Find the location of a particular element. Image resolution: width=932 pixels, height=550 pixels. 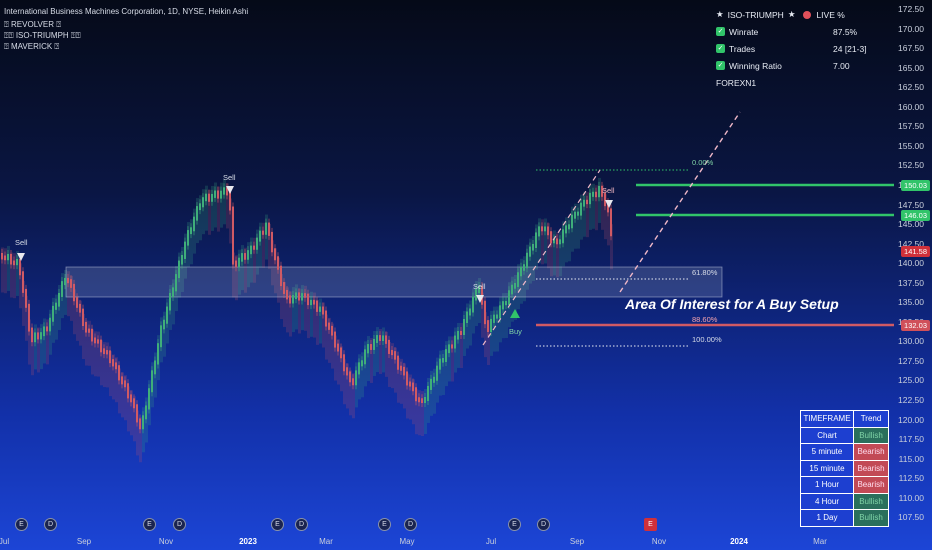

trend-row: 1 Day Bullish is located at coordinates (844, 518).